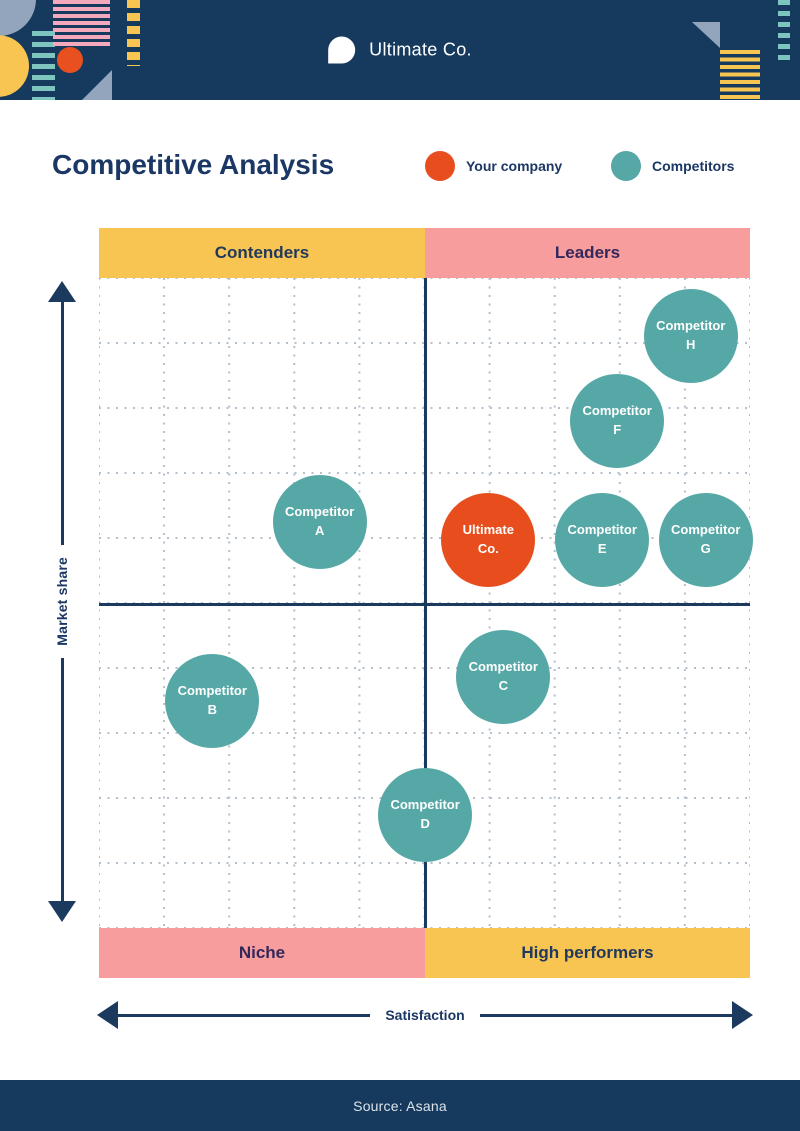 The image size is (800, 1131). I want to click on legend-item-your-company: Your company, so click(493, 166).